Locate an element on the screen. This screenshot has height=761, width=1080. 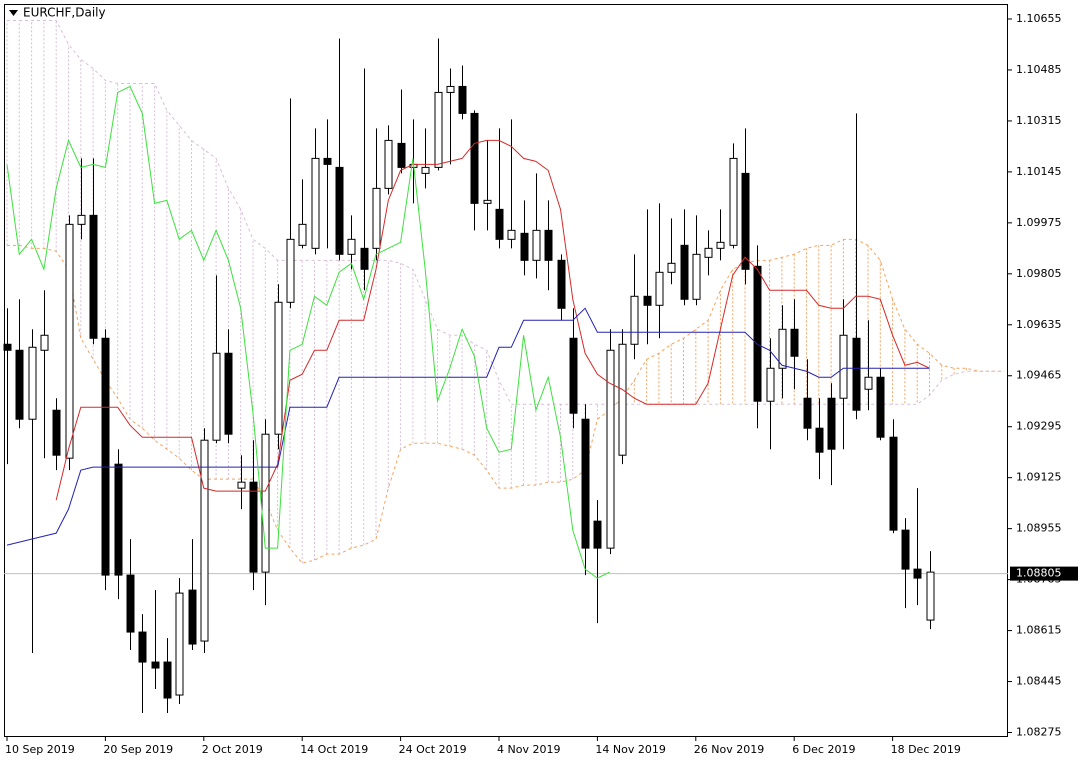
y-tick-label: 1.08445 is located at coordinates (1039, 681).